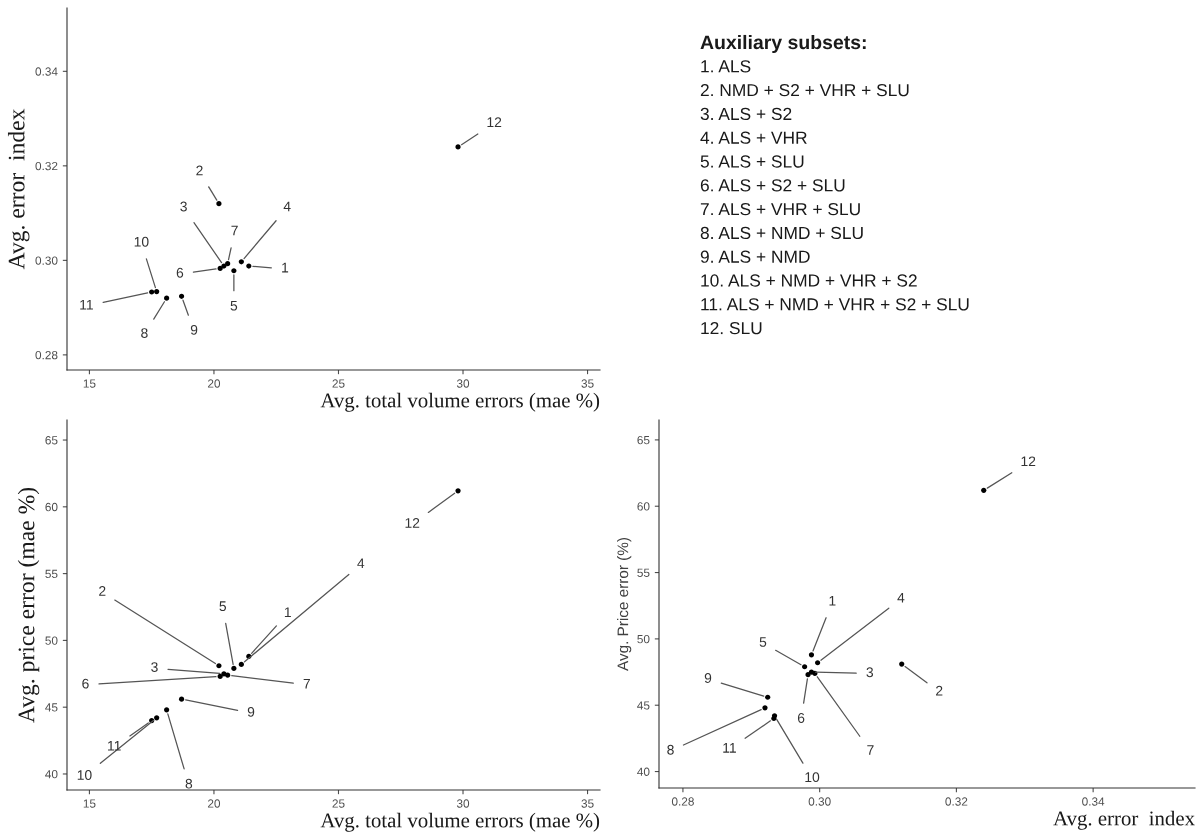  Describe the element at coordinates (819, 801) in the screenshot. I see `x-tick-label: 0.30` at that location.